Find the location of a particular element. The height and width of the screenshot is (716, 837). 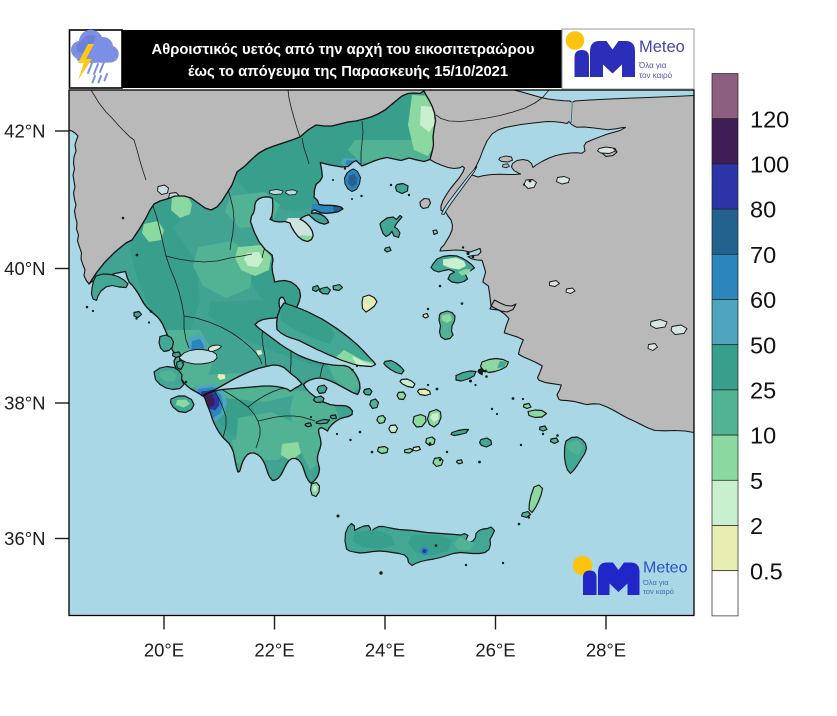

svg-text: 70 is located at coordinates (763, 255).